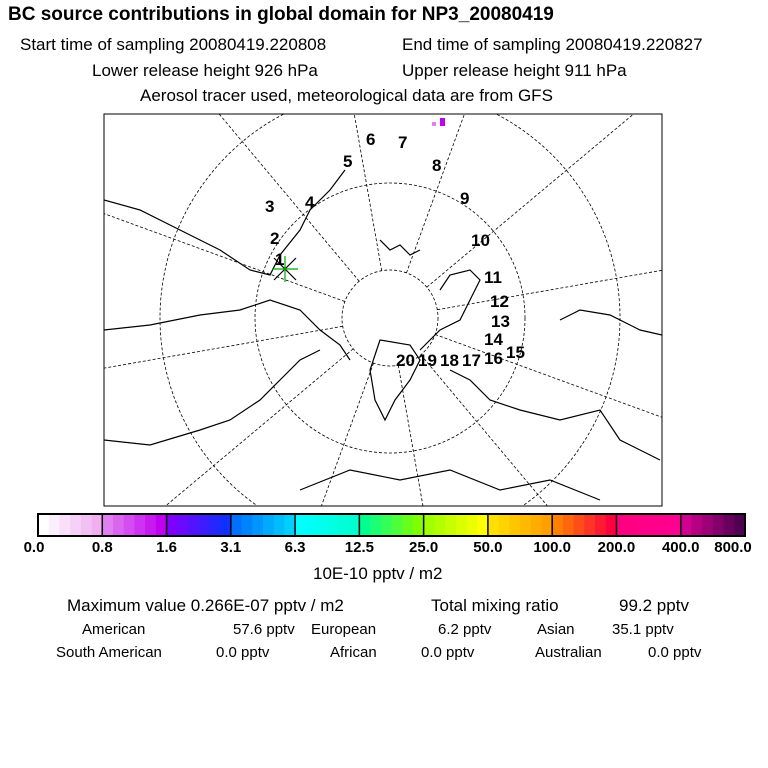  I want to click on colorbar-tick-label: 400.0, so click(680, 547).